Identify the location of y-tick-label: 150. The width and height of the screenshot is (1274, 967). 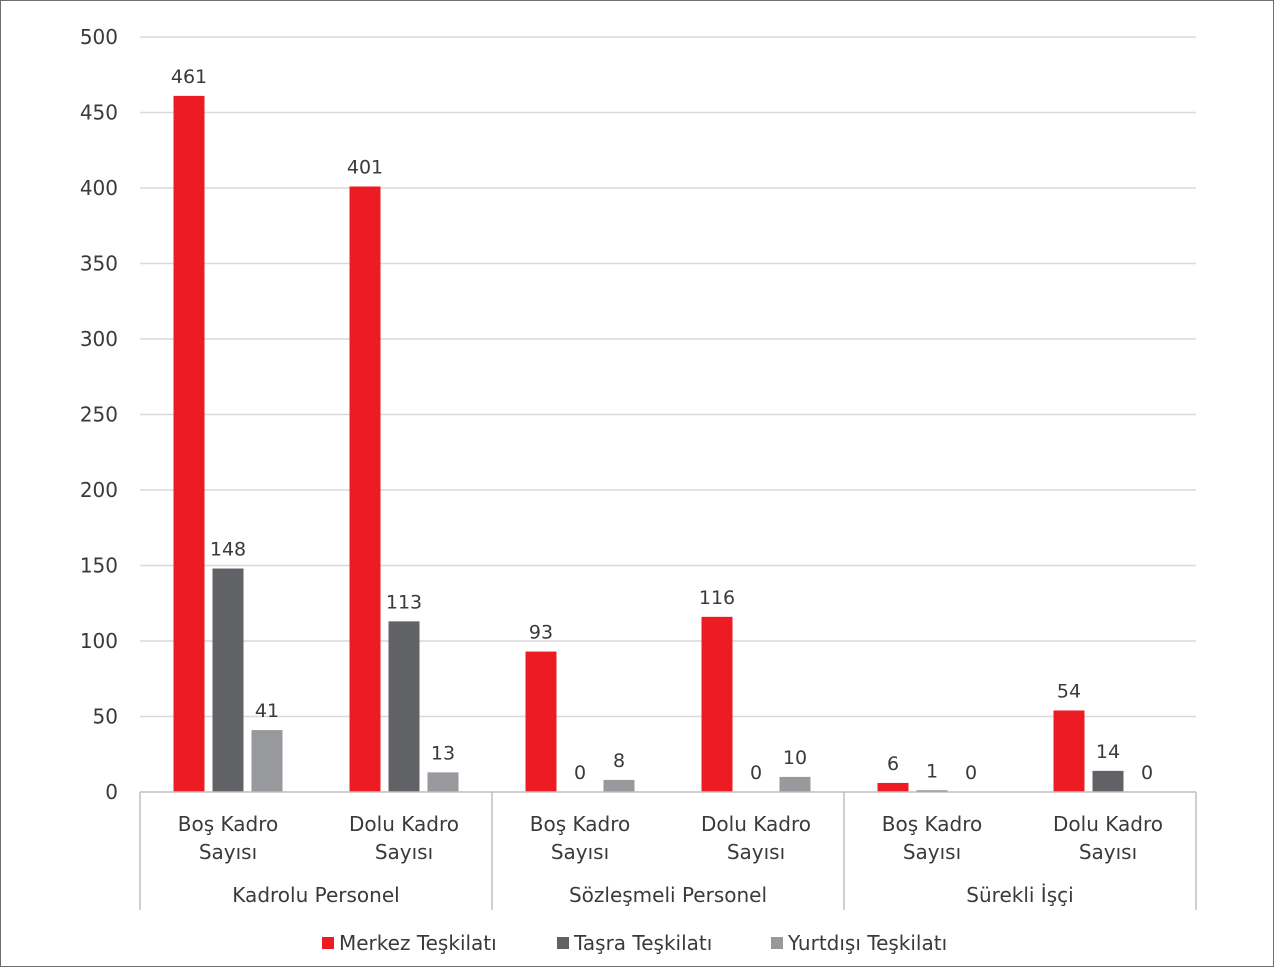
(99, 566).